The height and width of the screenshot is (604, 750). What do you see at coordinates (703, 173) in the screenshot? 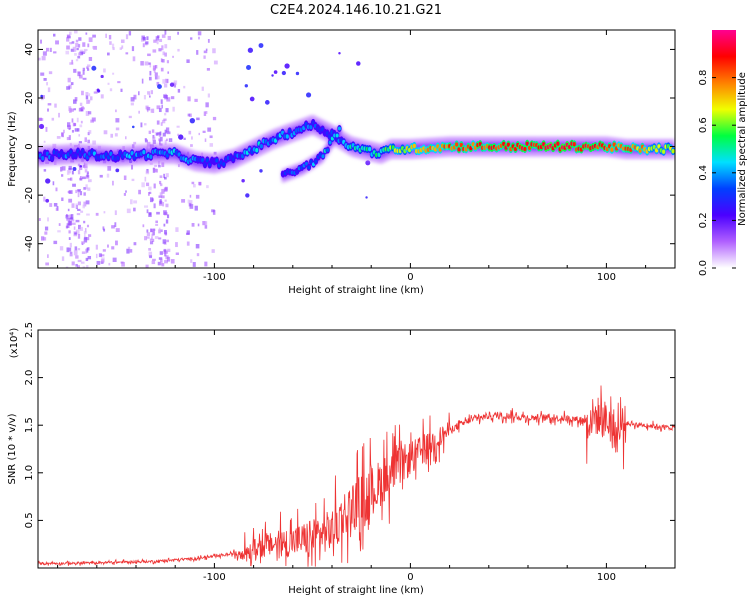
I see `colorbar-tick-label: 0.4` at bounding box center [703, 173].